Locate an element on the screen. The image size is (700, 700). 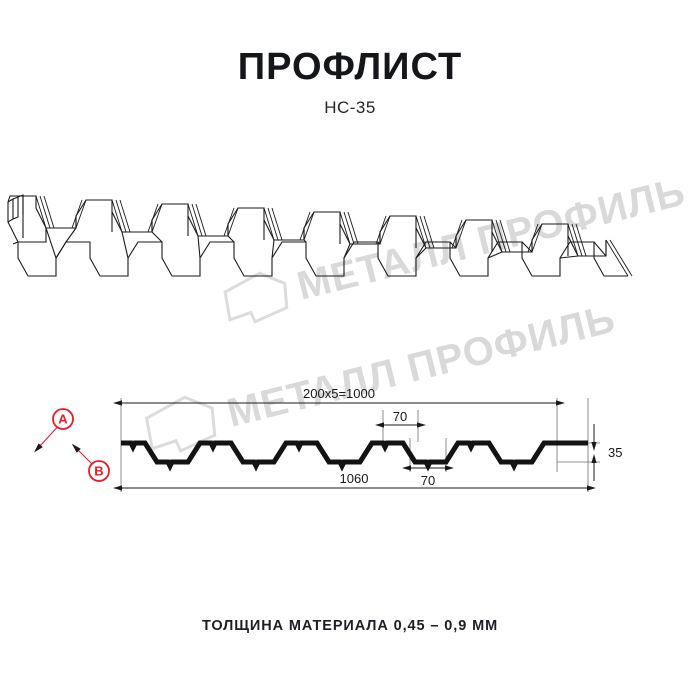
marker-a-circle is located at coordinates (63, 419).